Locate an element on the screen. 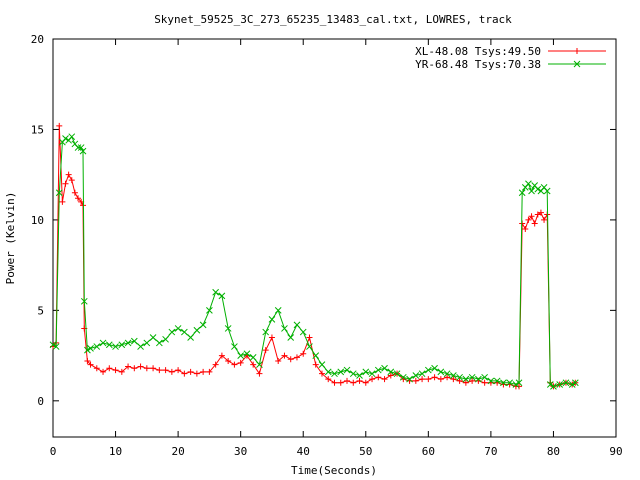 This screenshot has height=480, width=640. y-tick-label: 5 is located at coordinates (40, 310).